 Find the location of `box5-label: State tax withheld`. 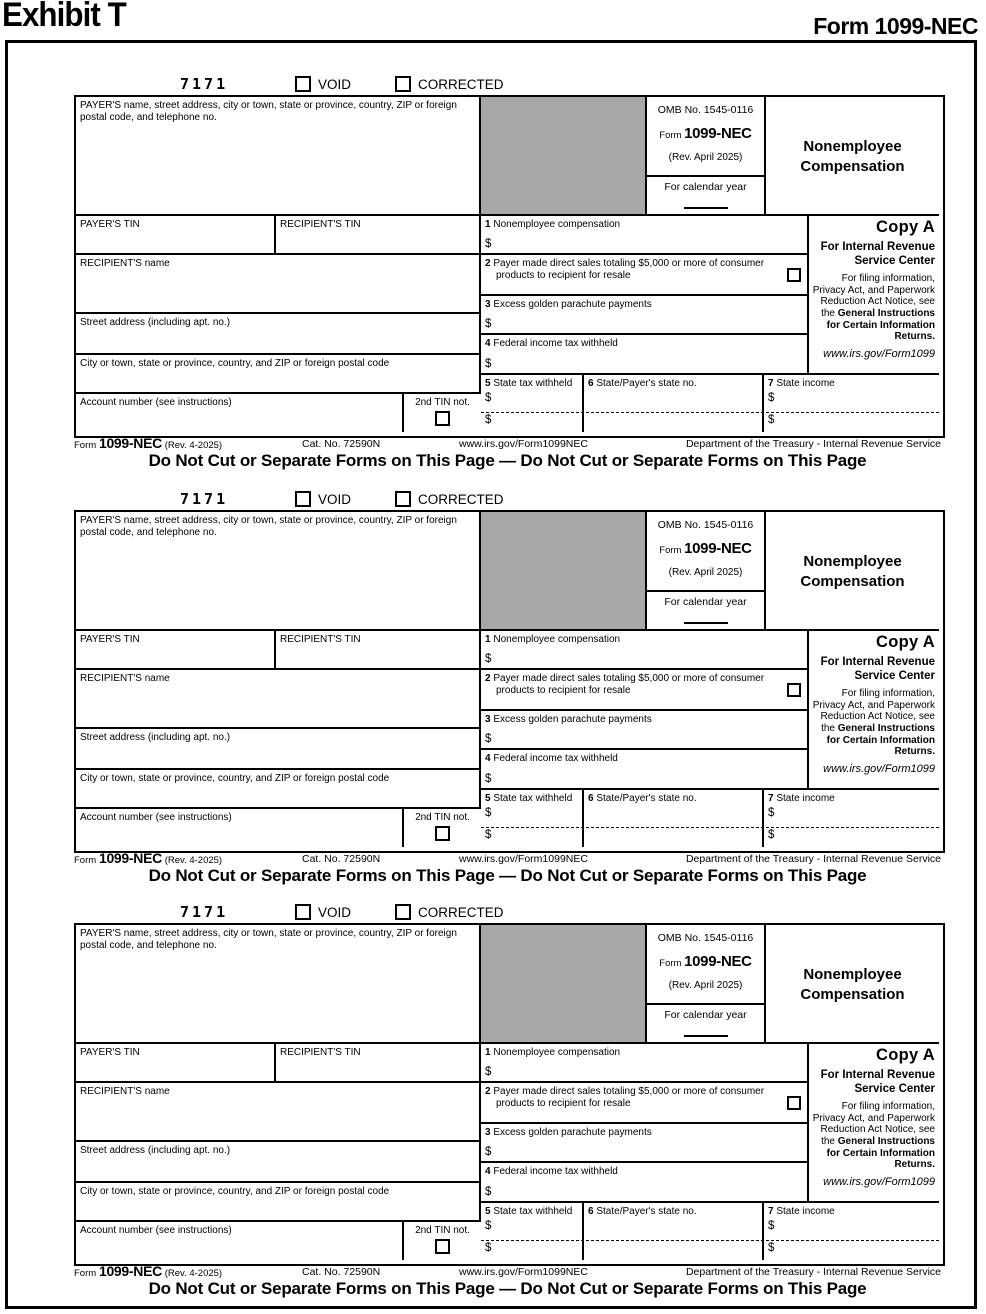

box5-label: State tax withheld is located at coordinates (533, 798).